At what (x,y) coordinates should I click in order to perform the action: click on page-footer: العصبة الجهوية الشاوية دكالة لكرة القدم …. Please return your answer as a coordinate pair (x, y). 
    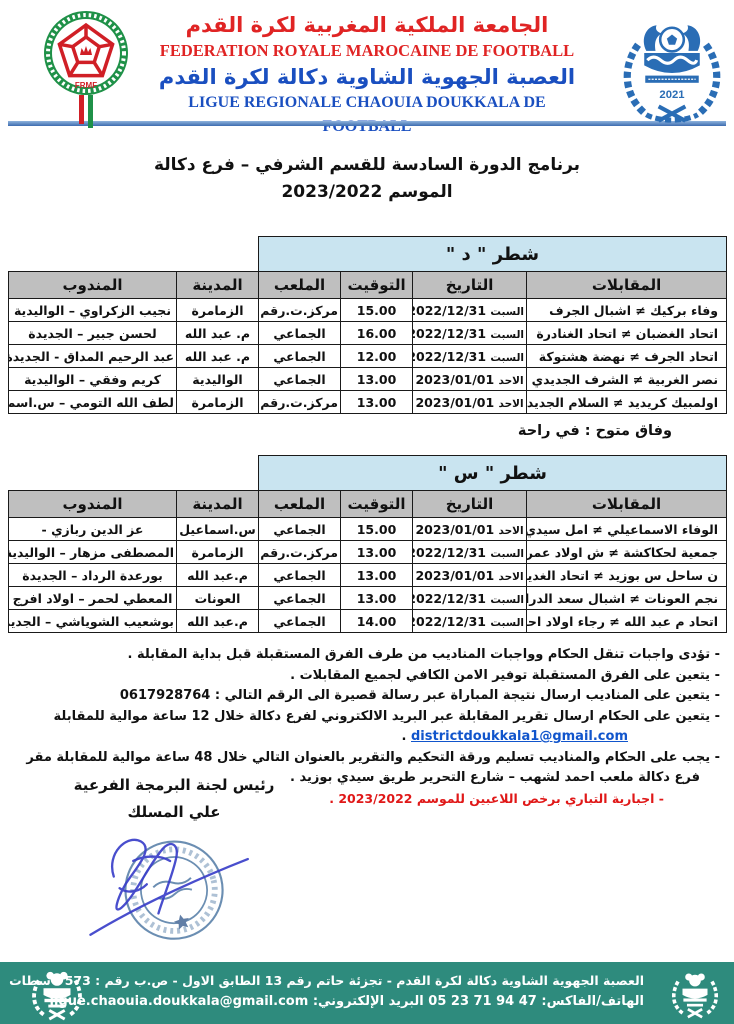
    Looking at the image, I should click on (367, 993).